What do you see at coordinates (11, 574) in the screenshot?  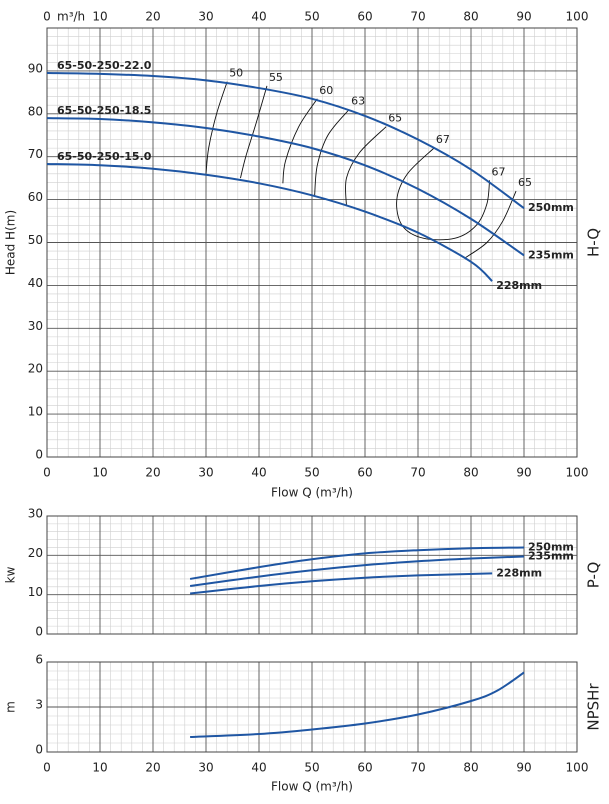 I see `y-axis-title: kw` at bounding box center [11, 574].